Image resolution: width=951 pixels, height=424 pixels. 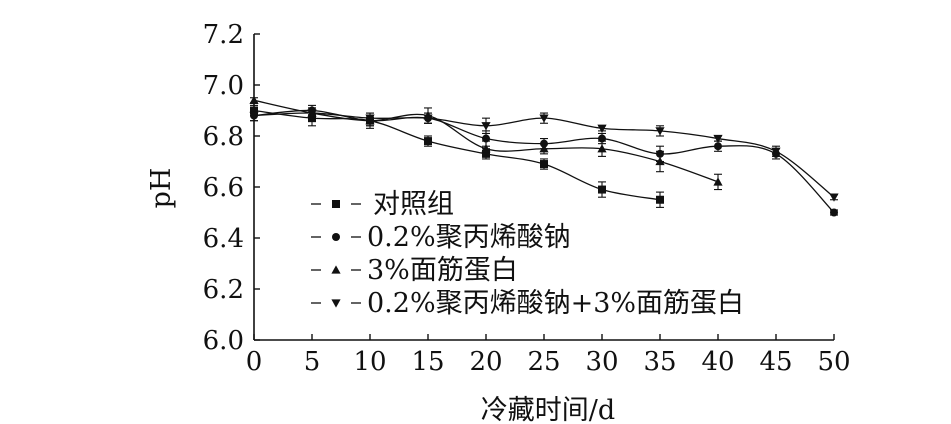 I want to click on legend-label: 0.2%聚丙烯酸钠+3%面筋蛋白, so click(x=555, y=303).